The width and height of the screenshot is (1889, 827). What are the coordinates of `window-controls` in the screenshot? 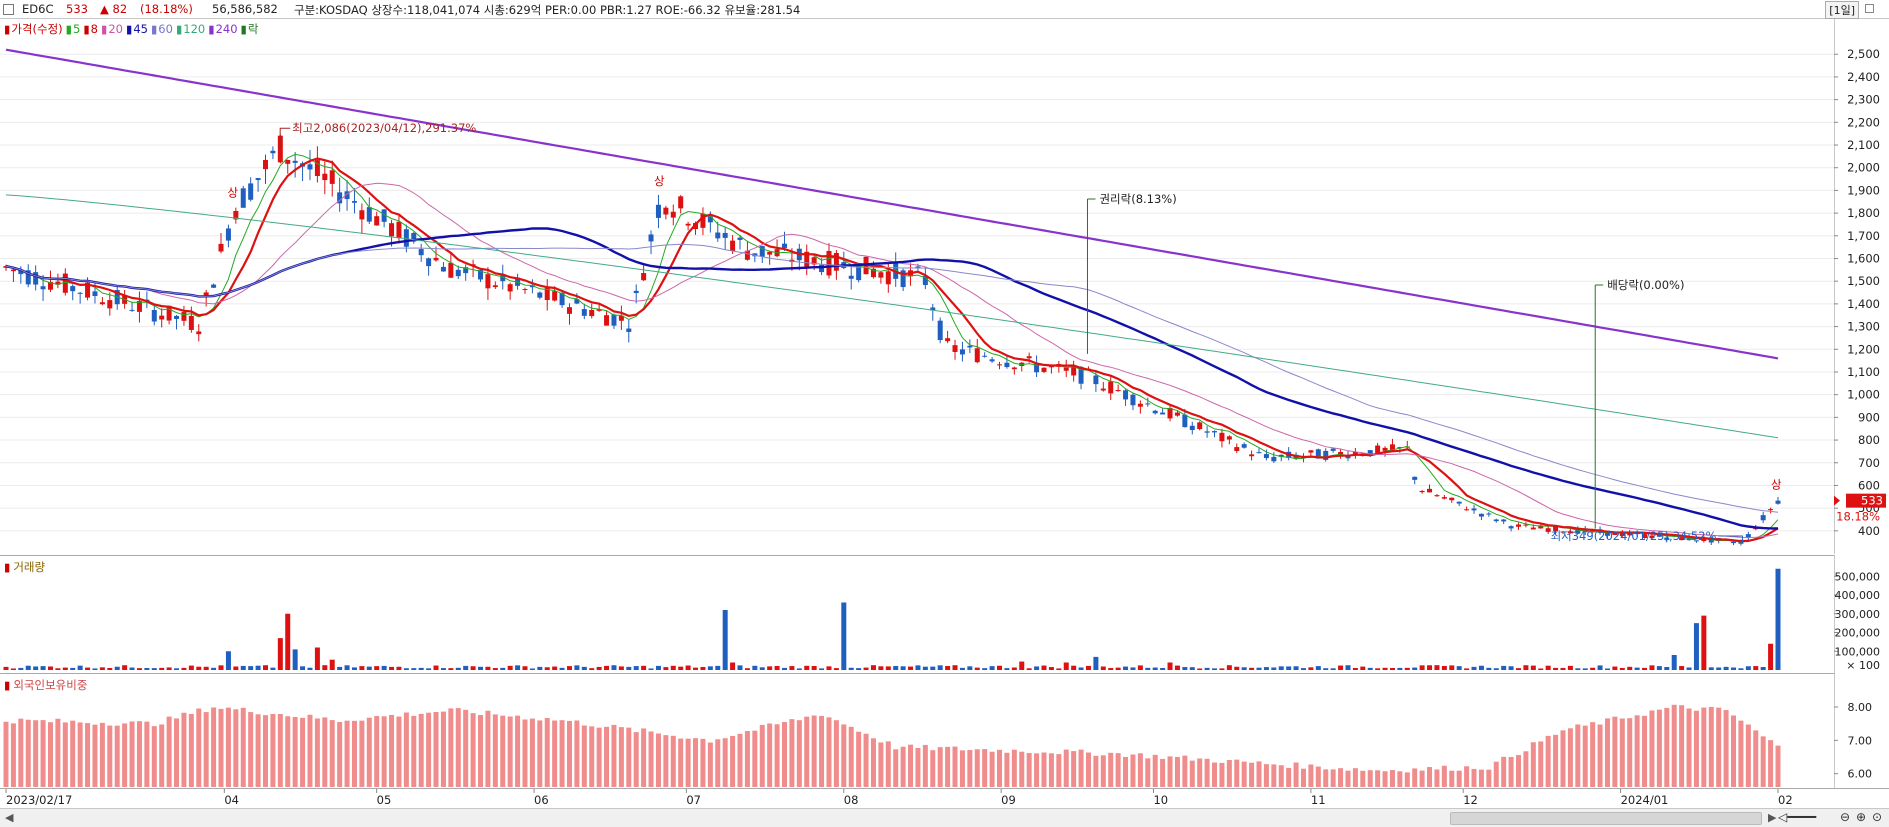 It's located at (1873, 8).